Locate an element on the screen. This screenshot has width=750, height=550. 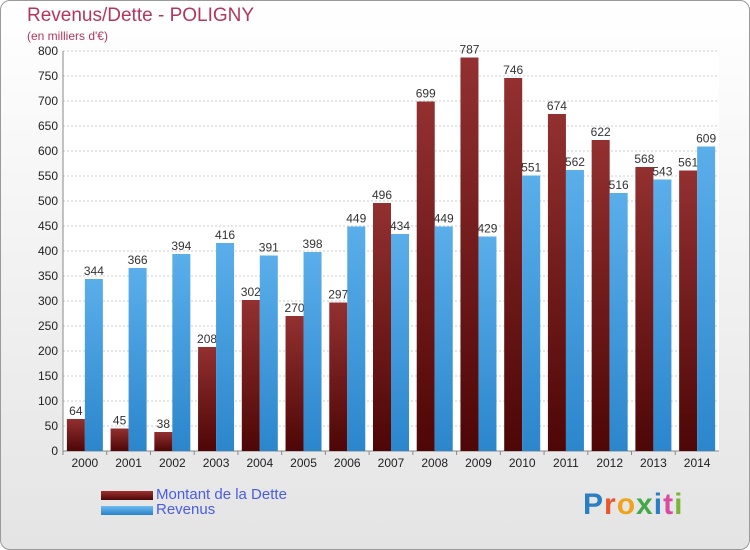
x-tick-label: 2010 is located at coordinates (522, 463).